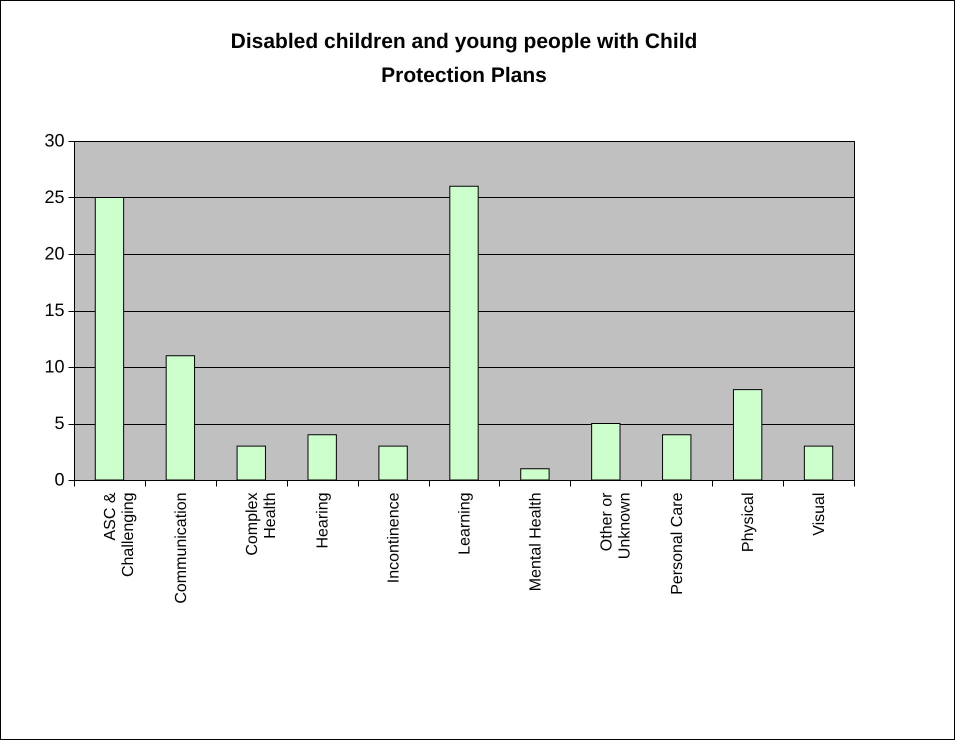  I want to click on x-tick-label: Personal Care, so click(677, 543).